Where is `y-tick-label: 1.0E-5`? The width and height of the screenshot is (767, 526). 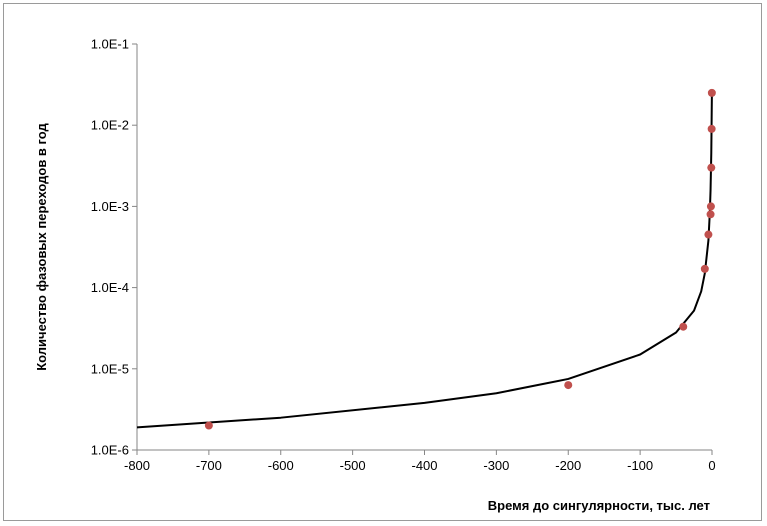
y-tick-label: 1.0E-5 is located at coordinates (110, 368).